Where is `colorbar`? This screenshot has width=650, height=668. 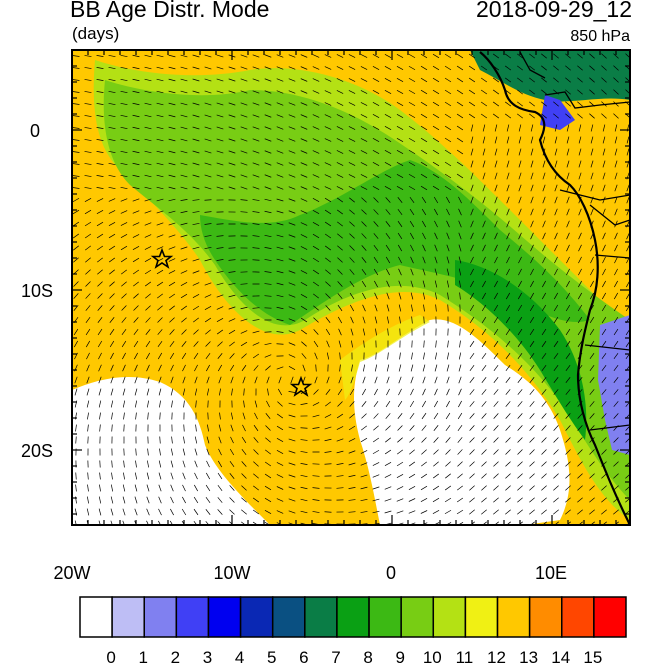 colorbar is located at coordinates (353, 618).